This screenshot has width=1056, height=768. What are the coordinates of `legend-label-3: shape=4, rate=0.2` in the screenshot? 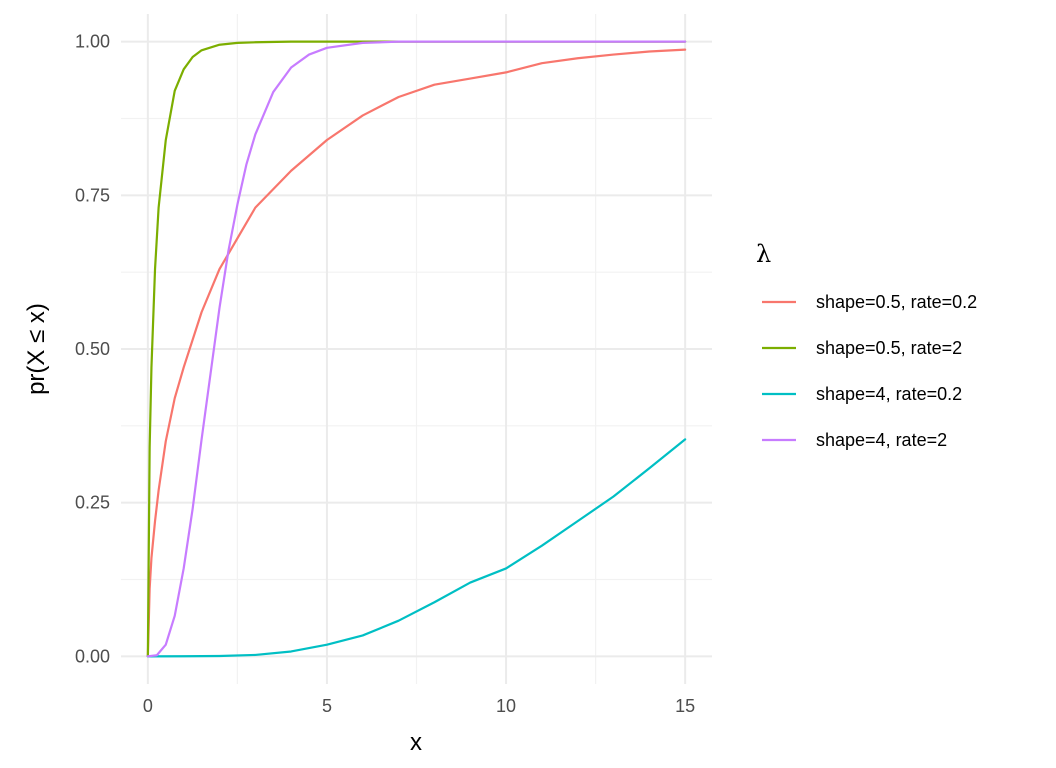 It's located at (889, 394).